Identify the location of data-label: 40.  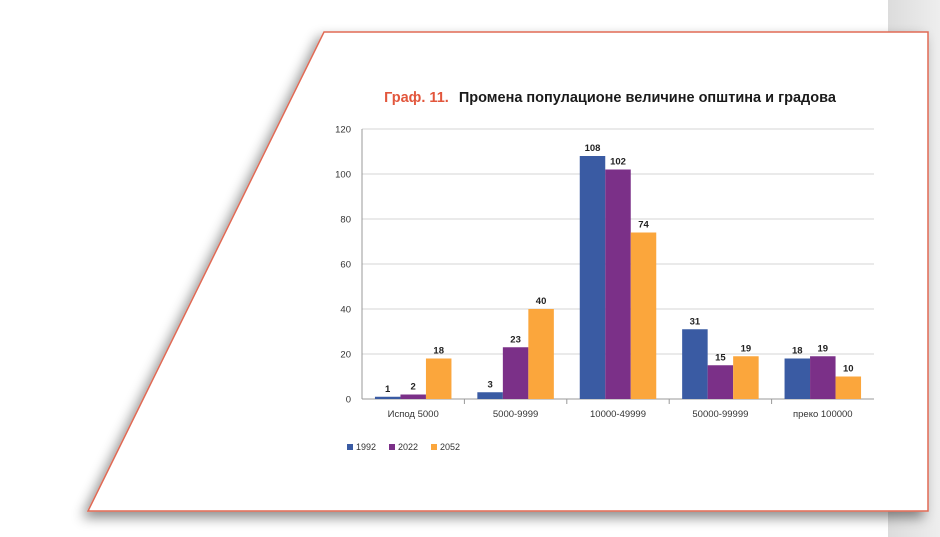
(541, 301).